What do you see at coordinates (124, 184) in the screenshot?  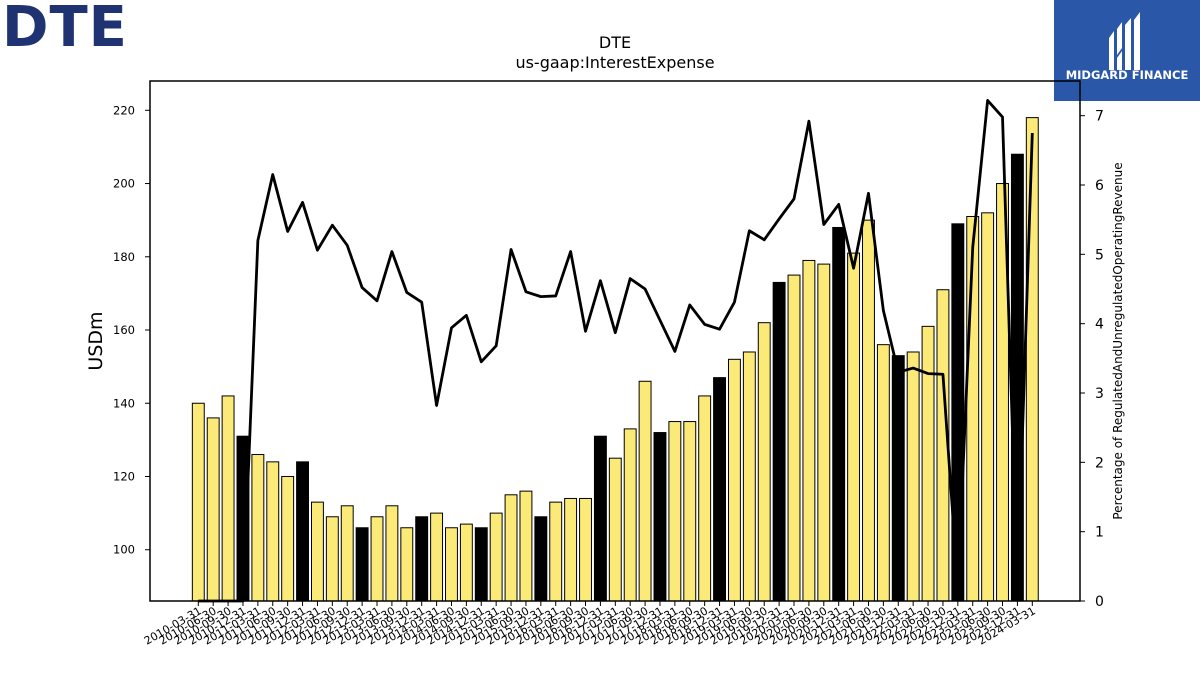 I see `y-tick-label-200: 200` at bounding box center [124, 184].